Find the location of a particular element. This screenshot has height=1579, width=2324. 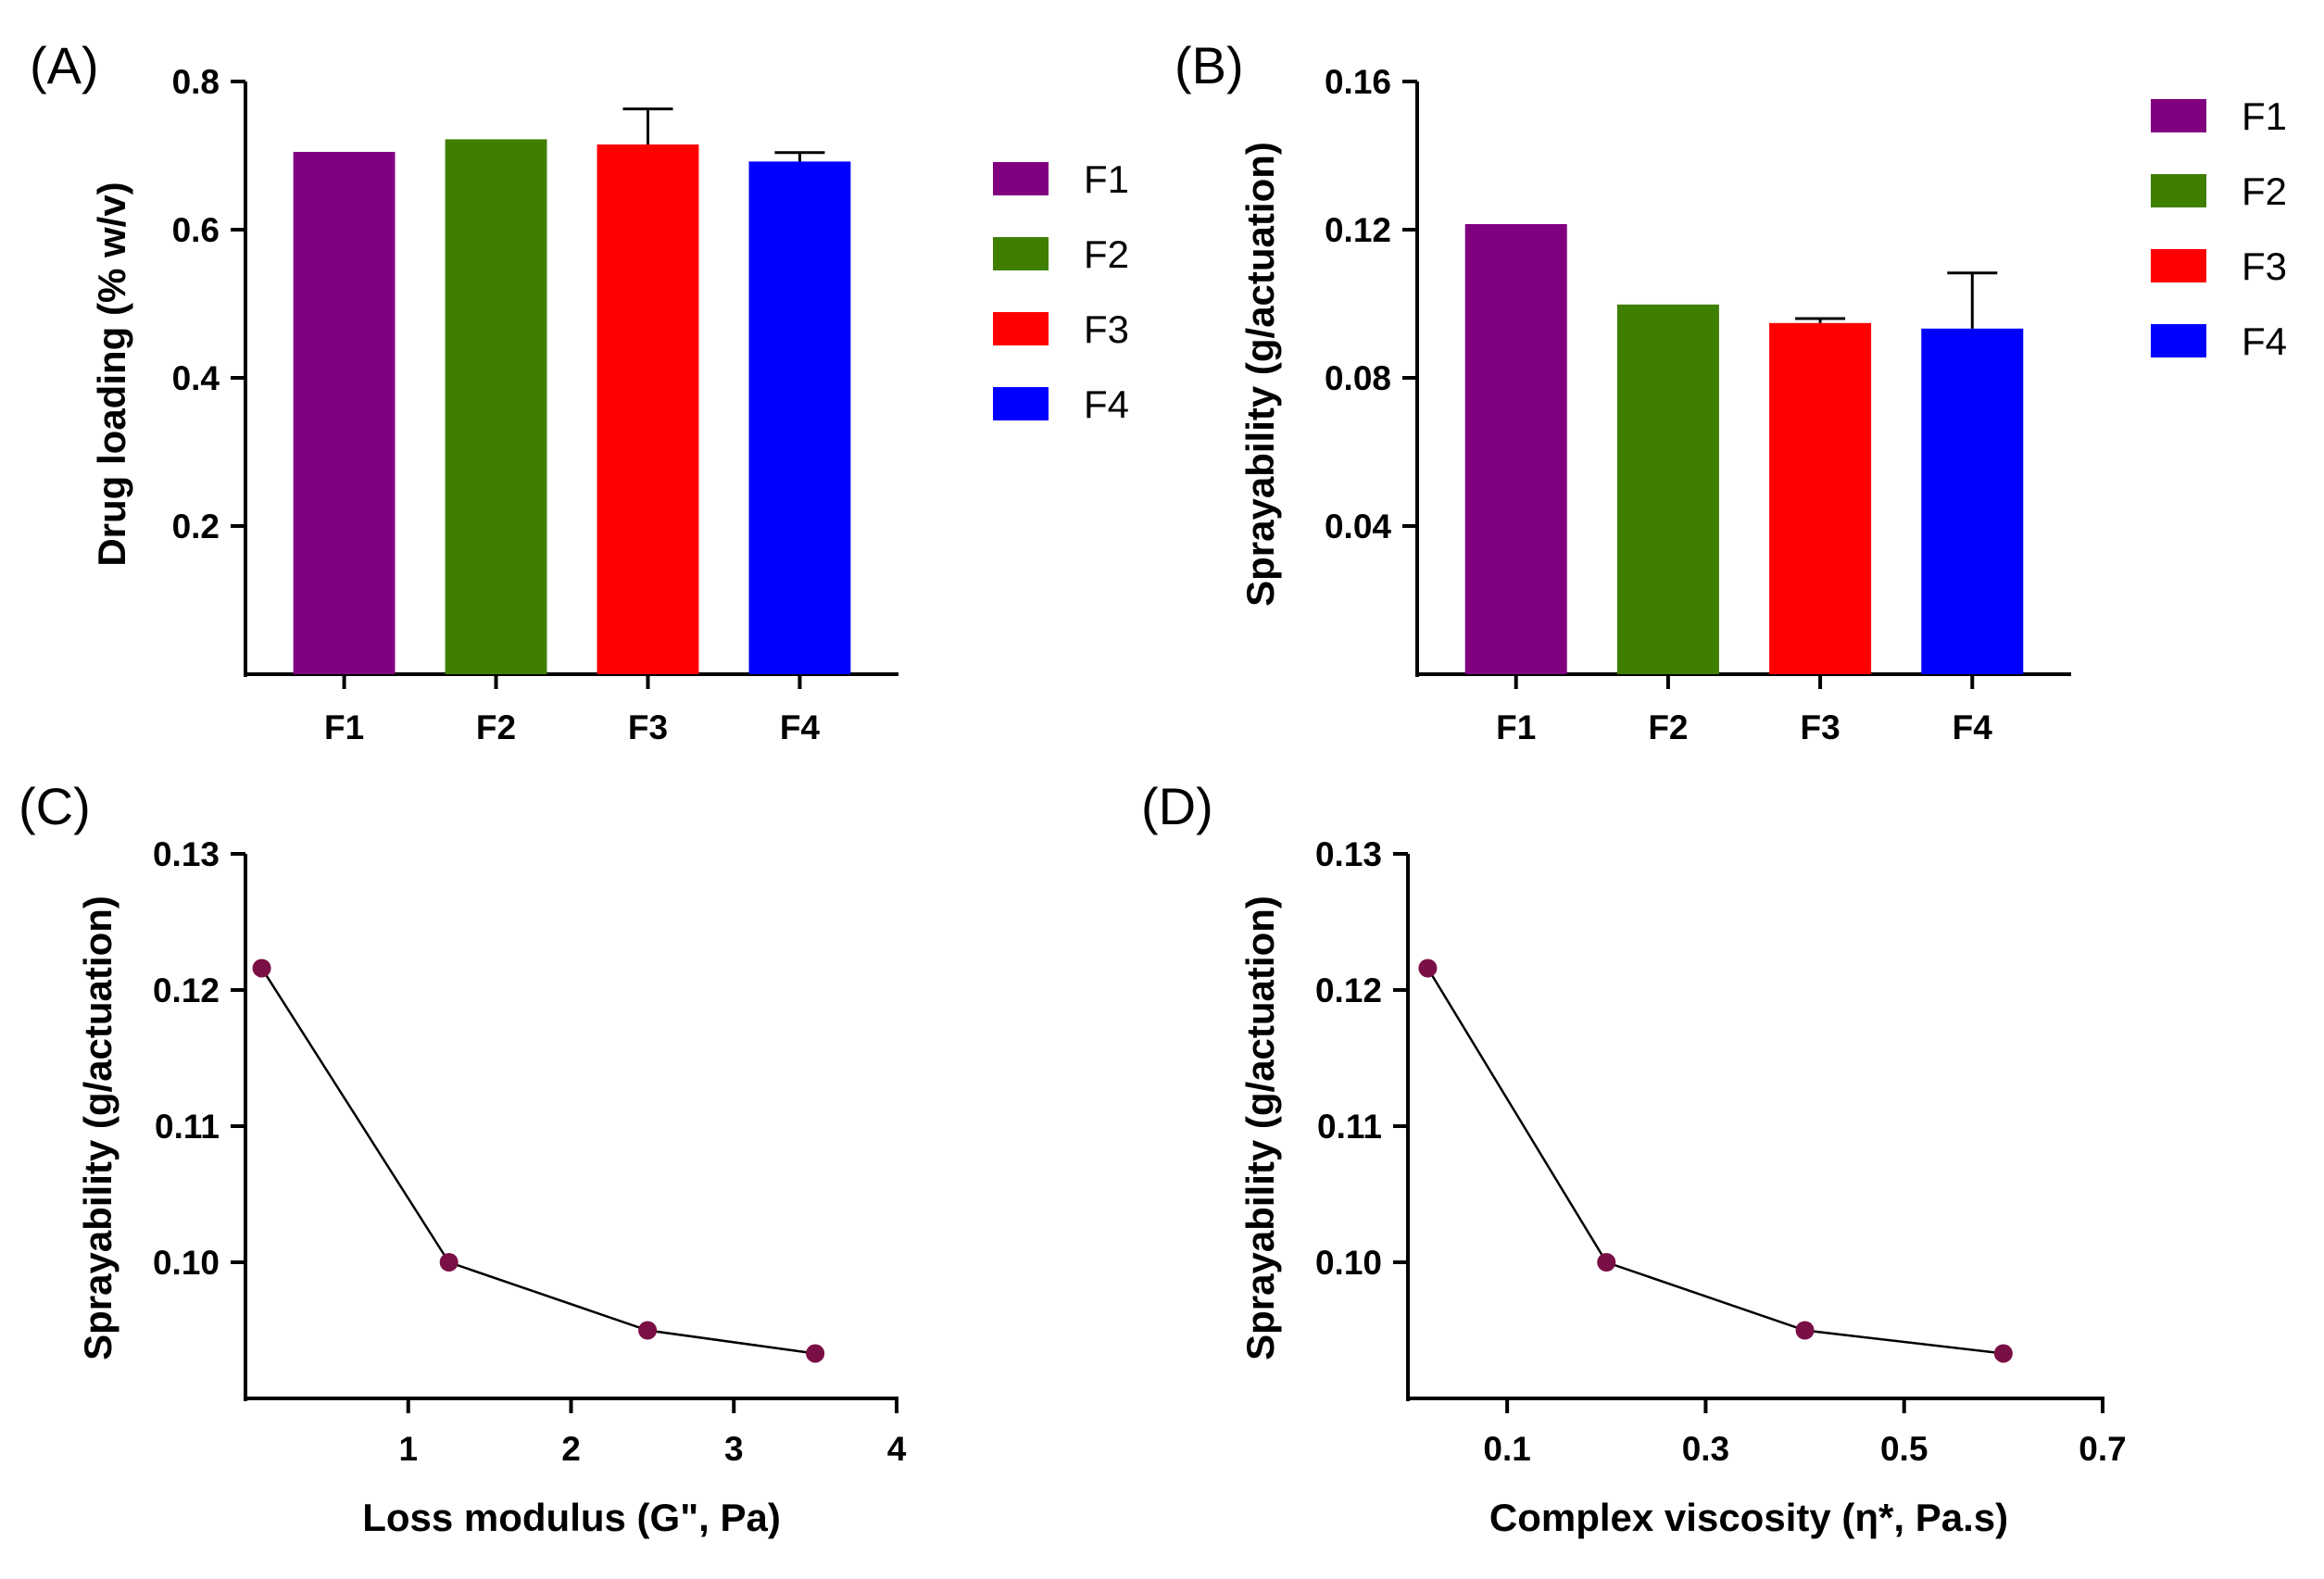

panel-a-letter: (A) is located at coordinates (64, 65).